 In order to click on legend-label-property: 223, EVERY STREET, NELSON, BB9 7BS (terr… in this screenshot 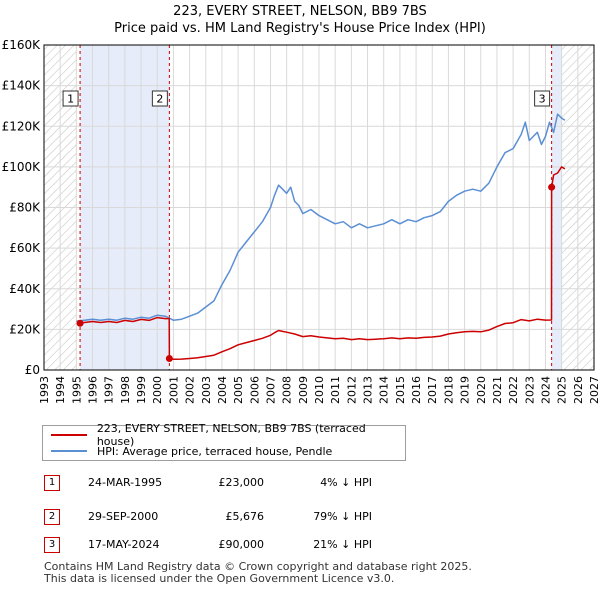, I will do `click(231, 435)`.